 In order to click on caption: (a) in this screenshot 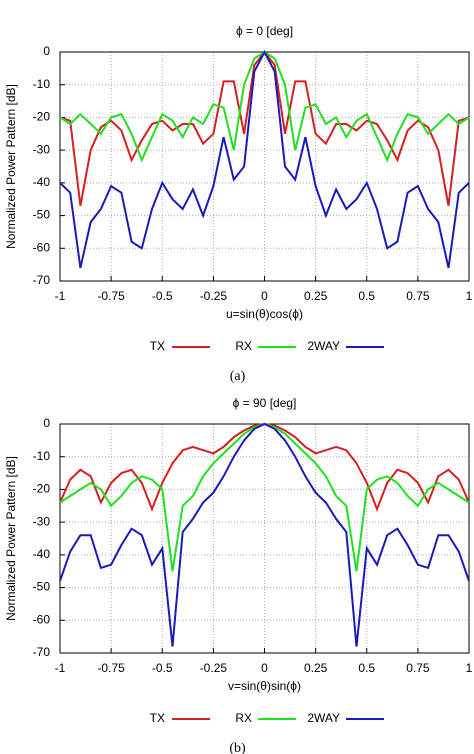, I will do `click(238, 376)`.